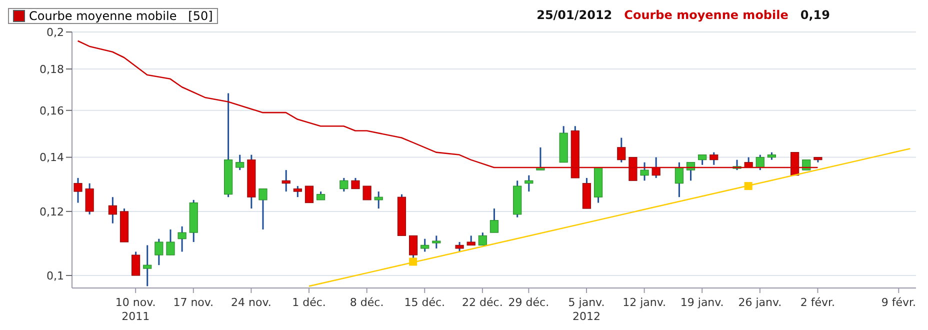 The height and width of the screenshot is (330, 928). What do you see at coordinates (574, 15) in the screenshot?
I see `text: 25/01/2012` at bounding box center [574, 15].